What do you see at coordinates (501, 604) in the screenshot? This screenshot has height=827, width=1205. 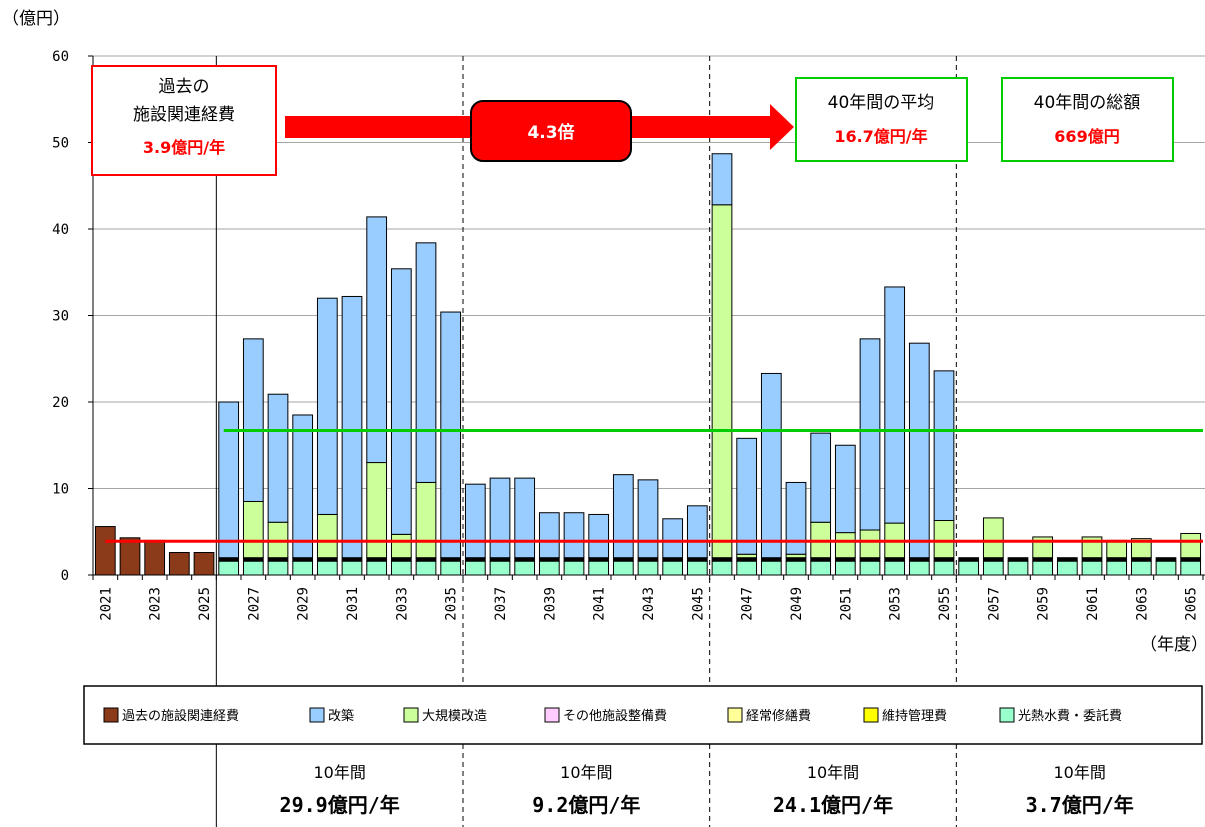 I see `x-tick-label: 2037` at bounding box center [501, 604].